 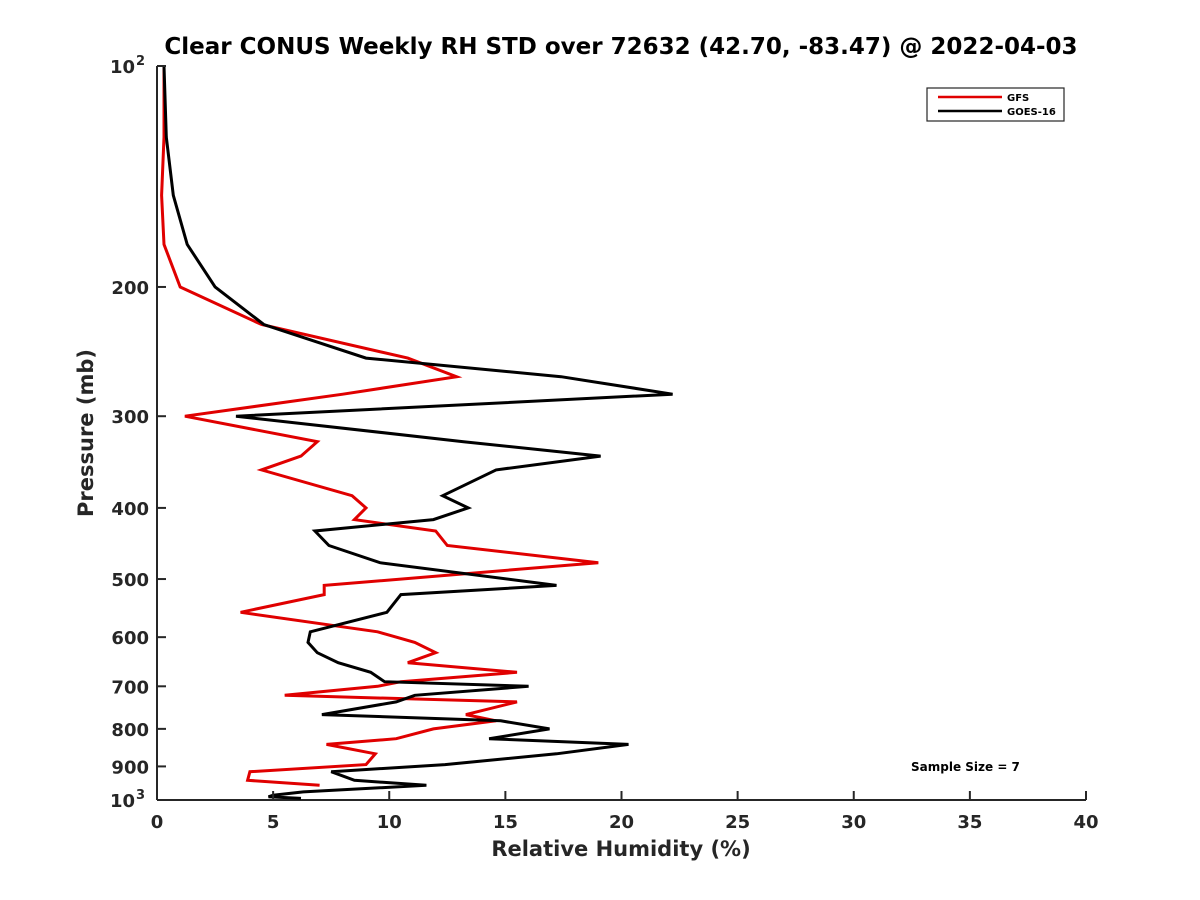 I want to click on x-tick-label: 40, so click(x=1085, y=822).